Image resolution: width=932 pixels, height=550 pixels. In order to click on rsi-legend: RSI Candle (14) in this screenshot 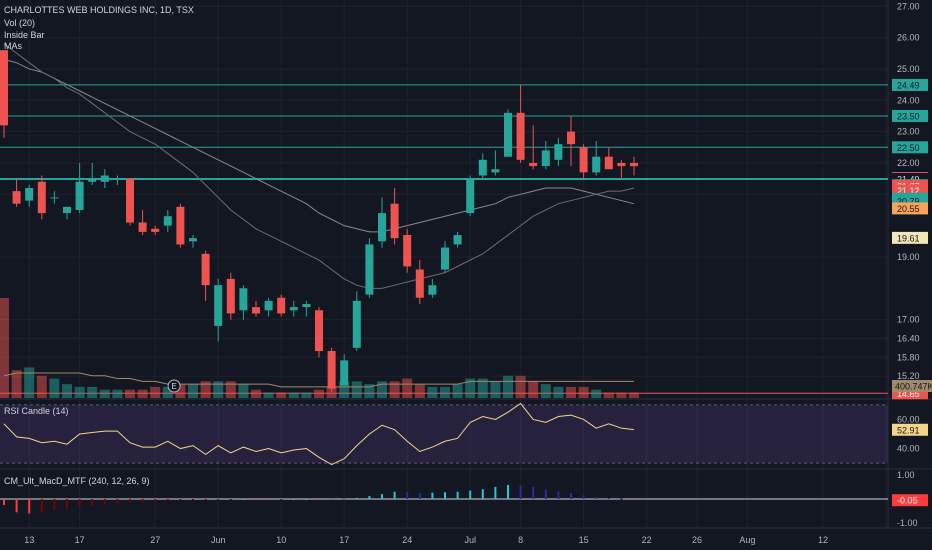, I will do `click(36, 411)`.